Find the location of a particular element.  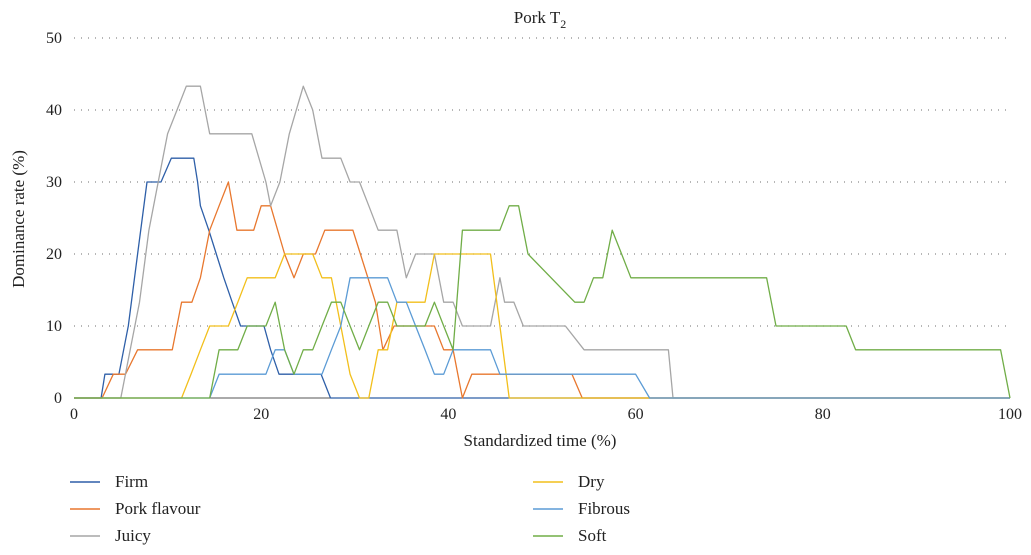

legend-item: Pork flavour is located at coordinates (135, 508).